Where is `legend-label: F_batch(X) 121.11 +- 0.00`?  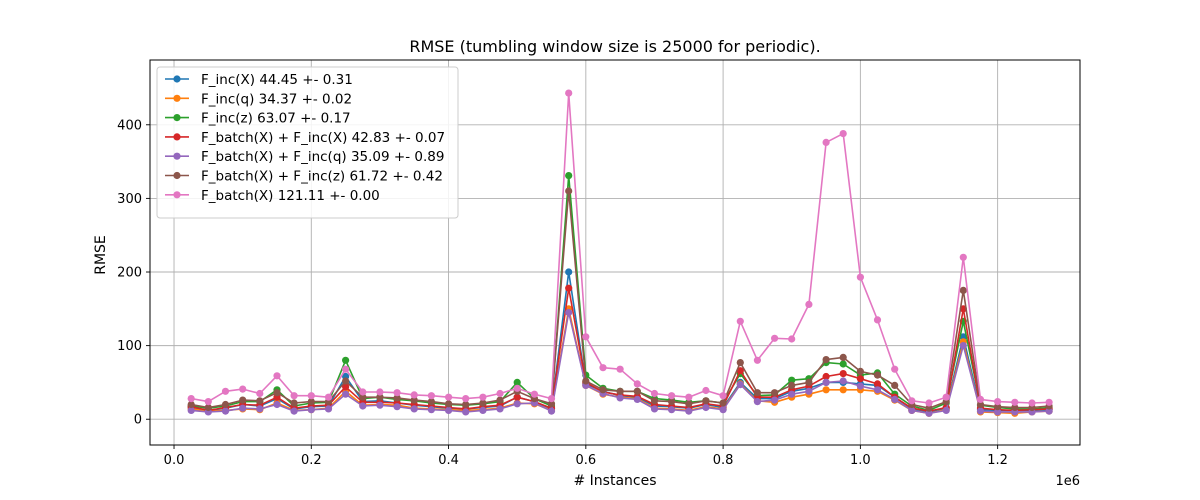 legend-label: F_batch(X) 121.11 +- 0.00 is located at coordinates (290, 196).